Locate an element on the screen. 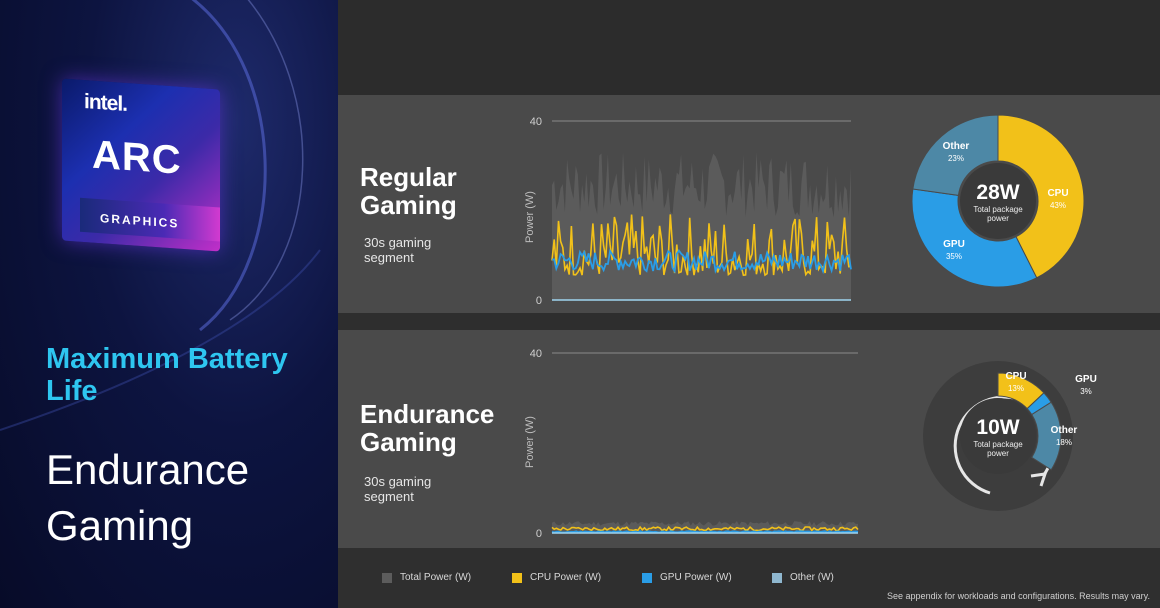 The height and width of the screenshot is (608, 1160). slice-value-other: 18% is located at coordinates (1064, 442).